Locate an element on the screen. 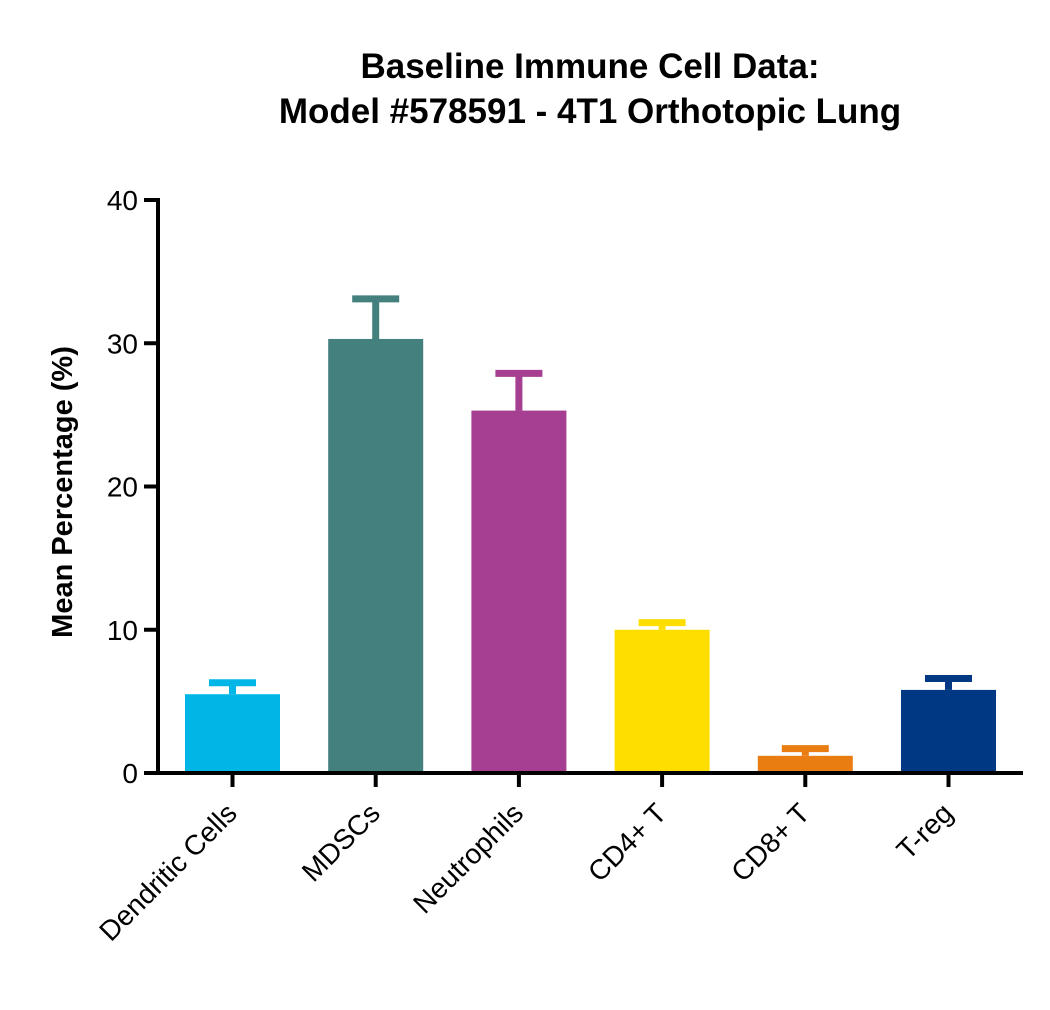 This screenshot has height=1010, width=1050. y-tick-label-0: 0 is located at coordinates (130, 773).